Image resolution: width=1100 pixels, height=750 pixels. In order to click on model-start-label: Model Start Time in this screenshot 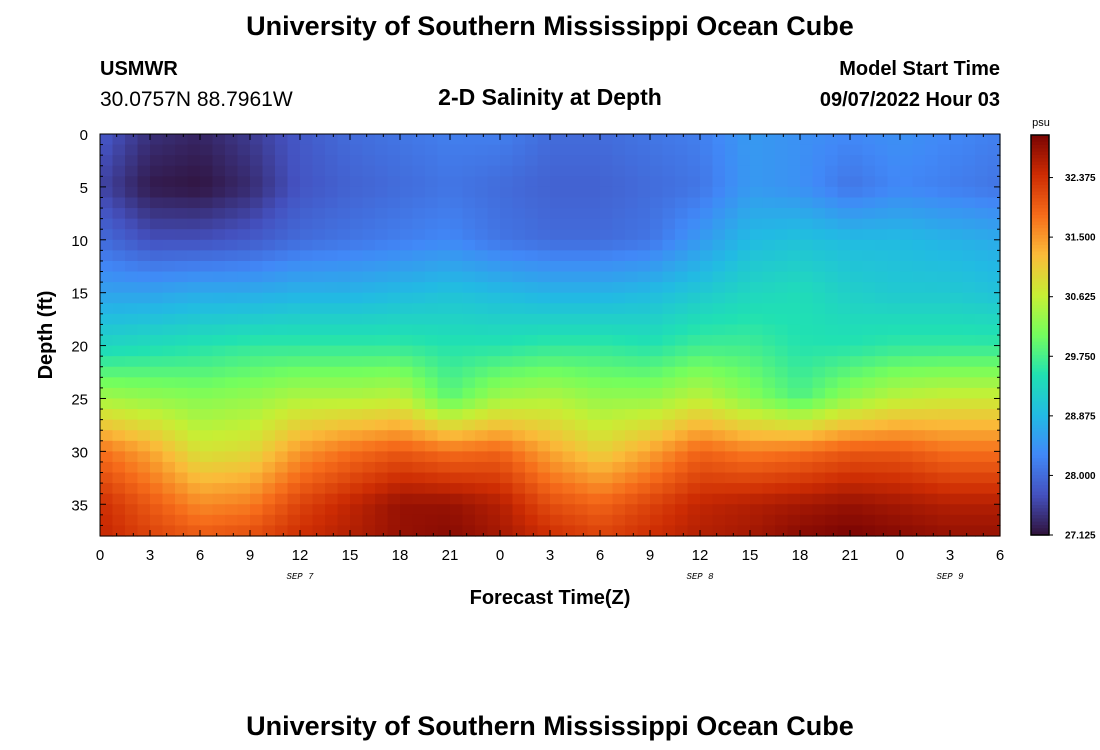, I will do `click(919, 69)`.